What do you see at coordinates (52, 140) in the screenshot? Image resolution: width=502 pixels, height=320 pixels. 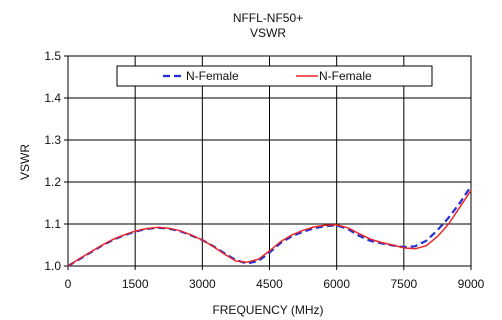 I see `y-tick-label: 1.3` at bounding box center [52, 140].